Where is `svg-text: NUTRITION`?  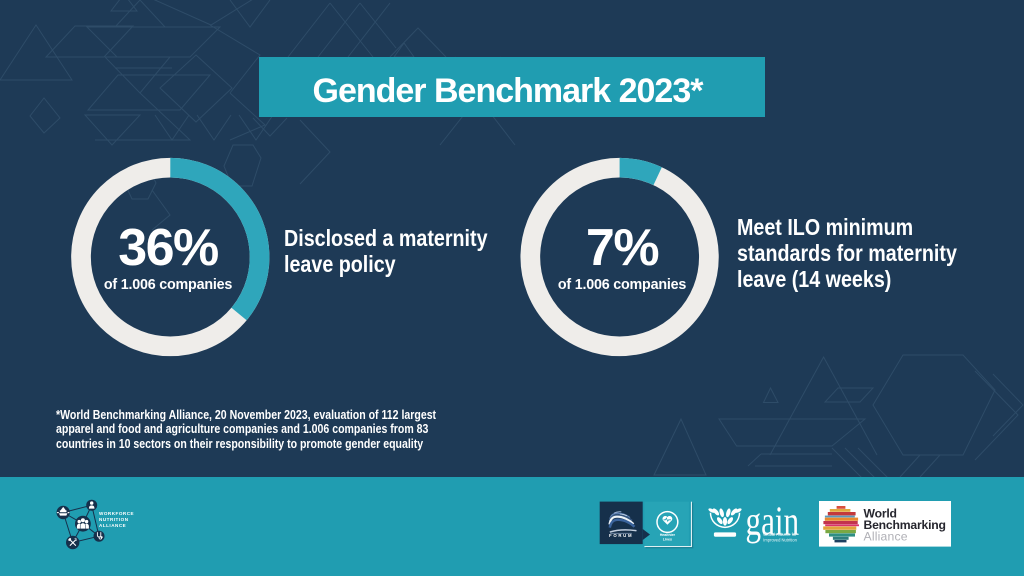 svg-text: NUTRITION is located at coordinates (114, 519).